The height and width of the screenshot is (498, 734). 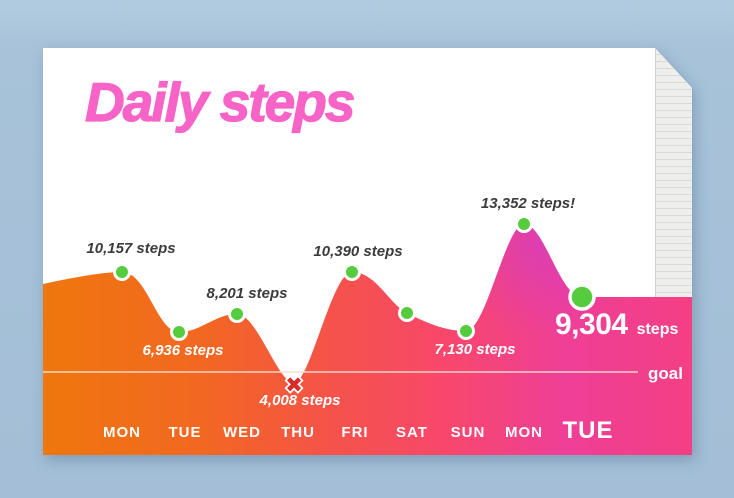 I want to click on point-label-mon2: 13,352 steps!, so click(x=528, y=203).